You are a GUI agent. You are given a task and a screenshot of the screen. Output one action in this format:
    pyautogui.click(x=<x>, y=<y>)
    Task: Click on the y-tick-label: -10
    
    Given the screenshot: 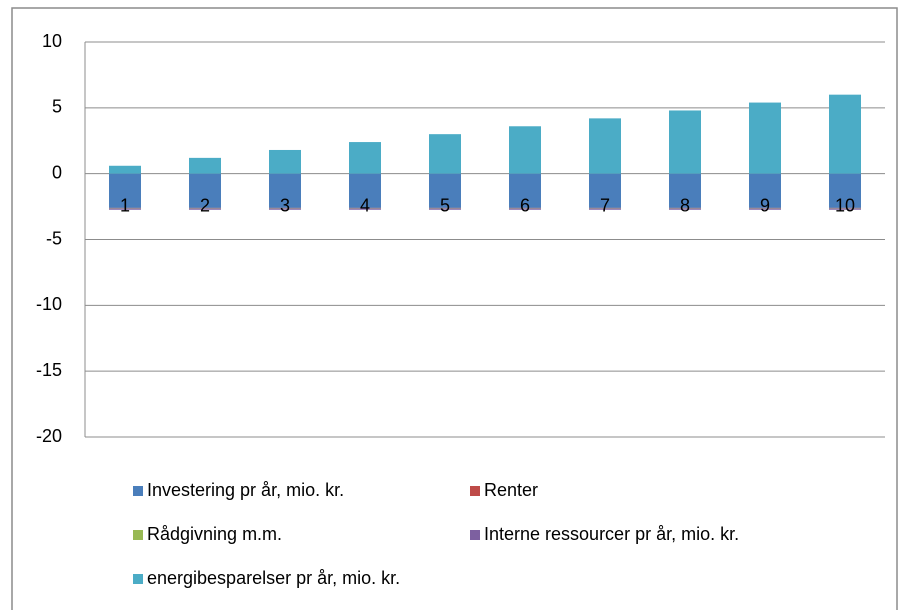 What is the action you would take?
    pyautogui.click(x=49, y=304)
    